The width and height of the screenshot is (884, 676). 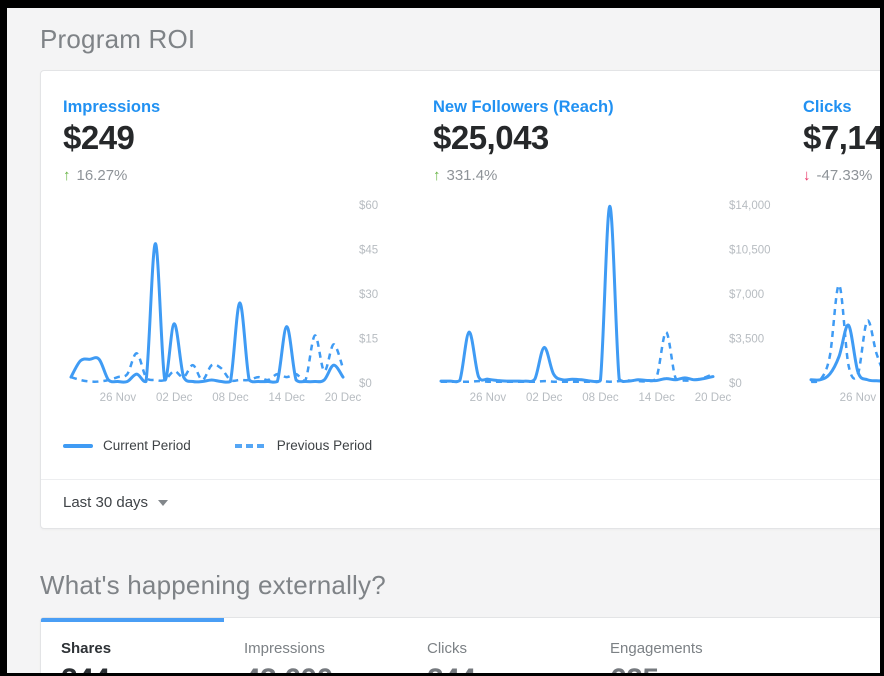 What do you see at coordinates (368, 295) in the screenshot?
I see `svg-text: $30` at bounding box center [368, 295].